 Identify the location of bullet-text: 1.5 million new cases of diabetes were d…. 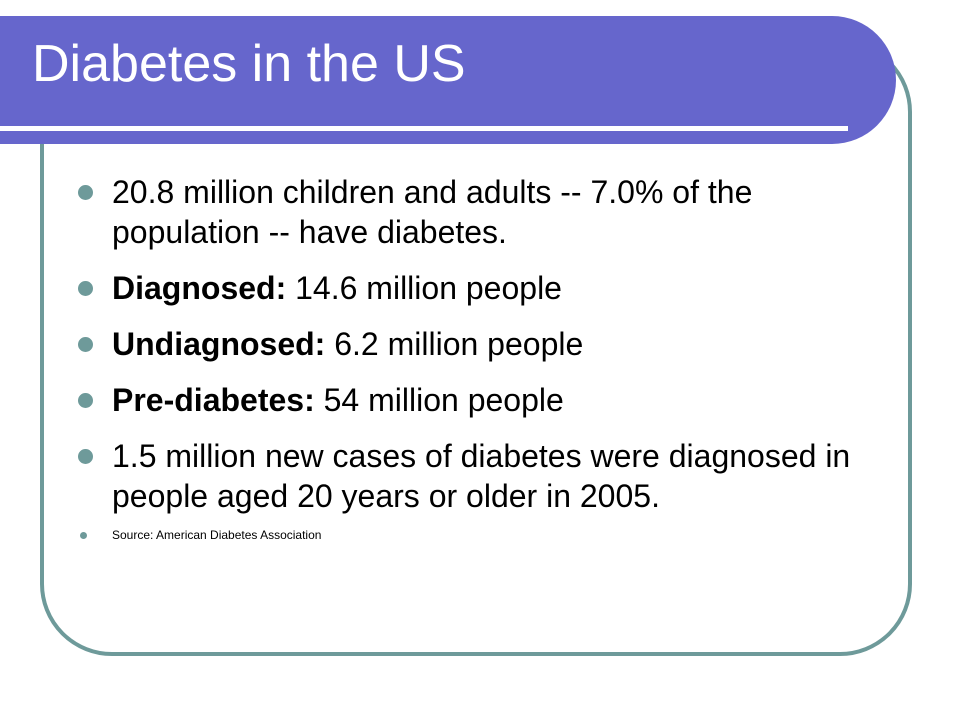
(481, 476).